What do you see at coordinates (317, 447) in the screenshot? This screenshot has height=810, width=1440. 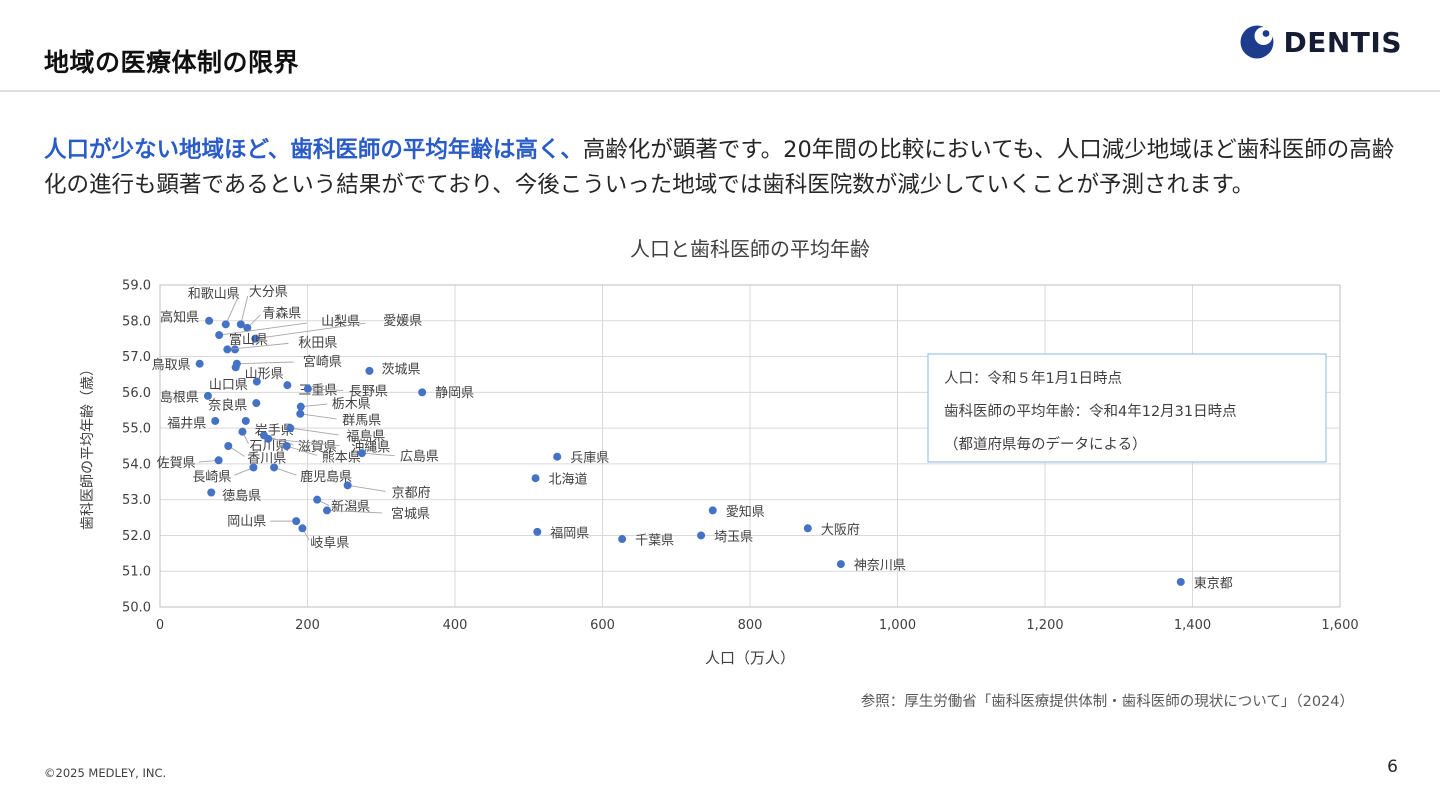 I see `data-point-label: 滋賀県` at bounding box center [317, 447].